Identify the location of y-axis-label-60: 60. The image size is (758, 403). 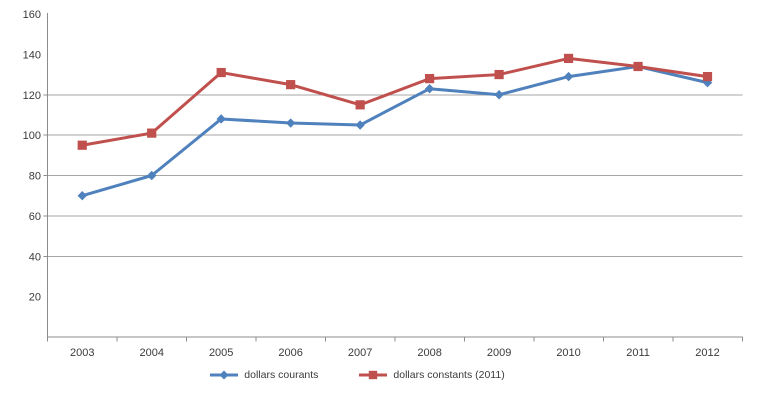
(35, 217).